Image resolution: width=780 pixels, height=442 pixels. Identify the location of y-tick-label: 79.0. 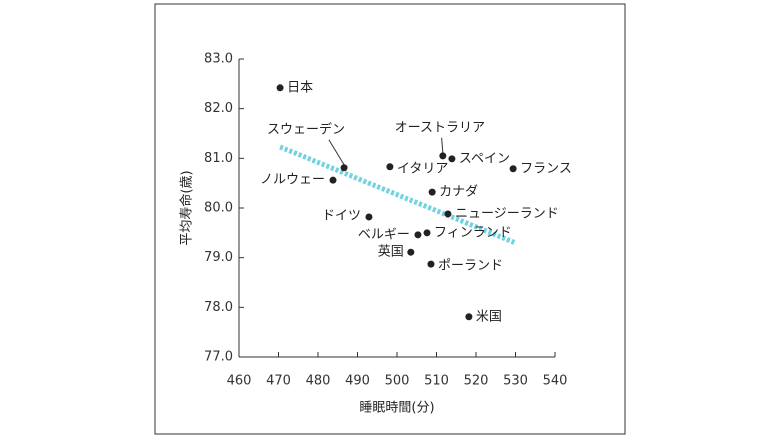
(218, 257).